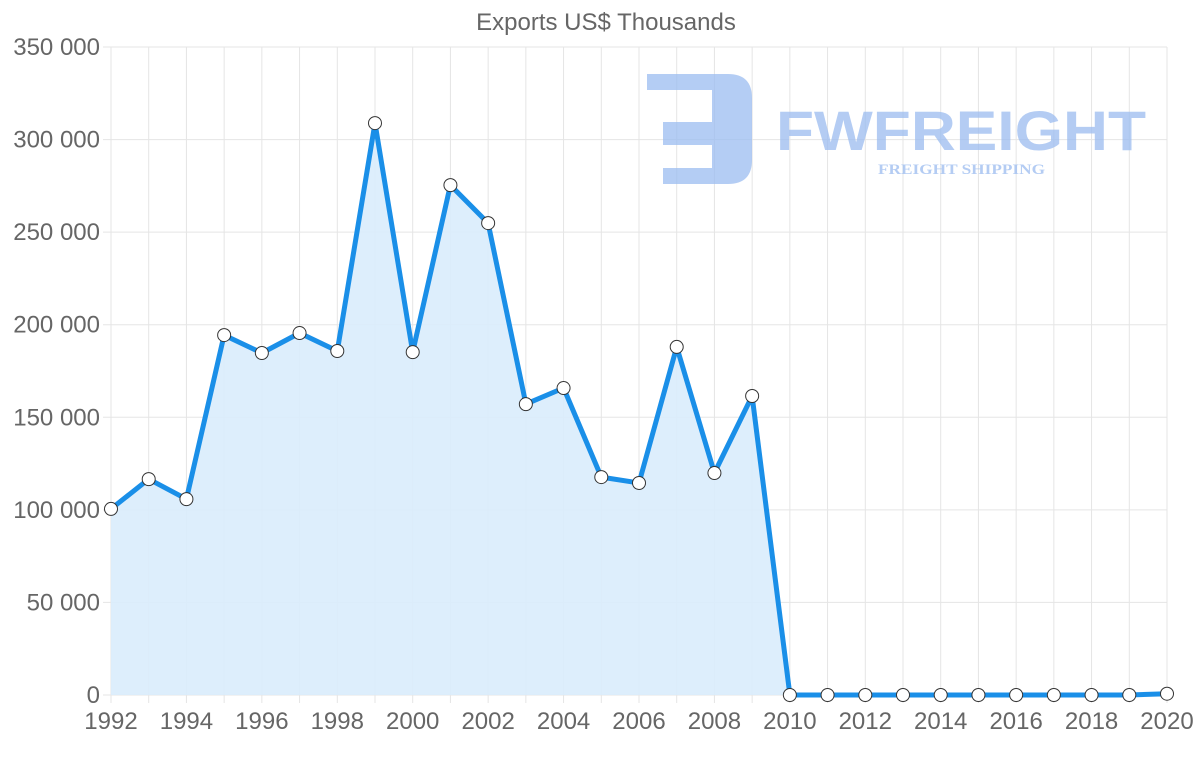  What do you see at coordinates (56, 510) in the screenshot?
I see `y-tick-label: 100 000` at bounding box center [56, 510].